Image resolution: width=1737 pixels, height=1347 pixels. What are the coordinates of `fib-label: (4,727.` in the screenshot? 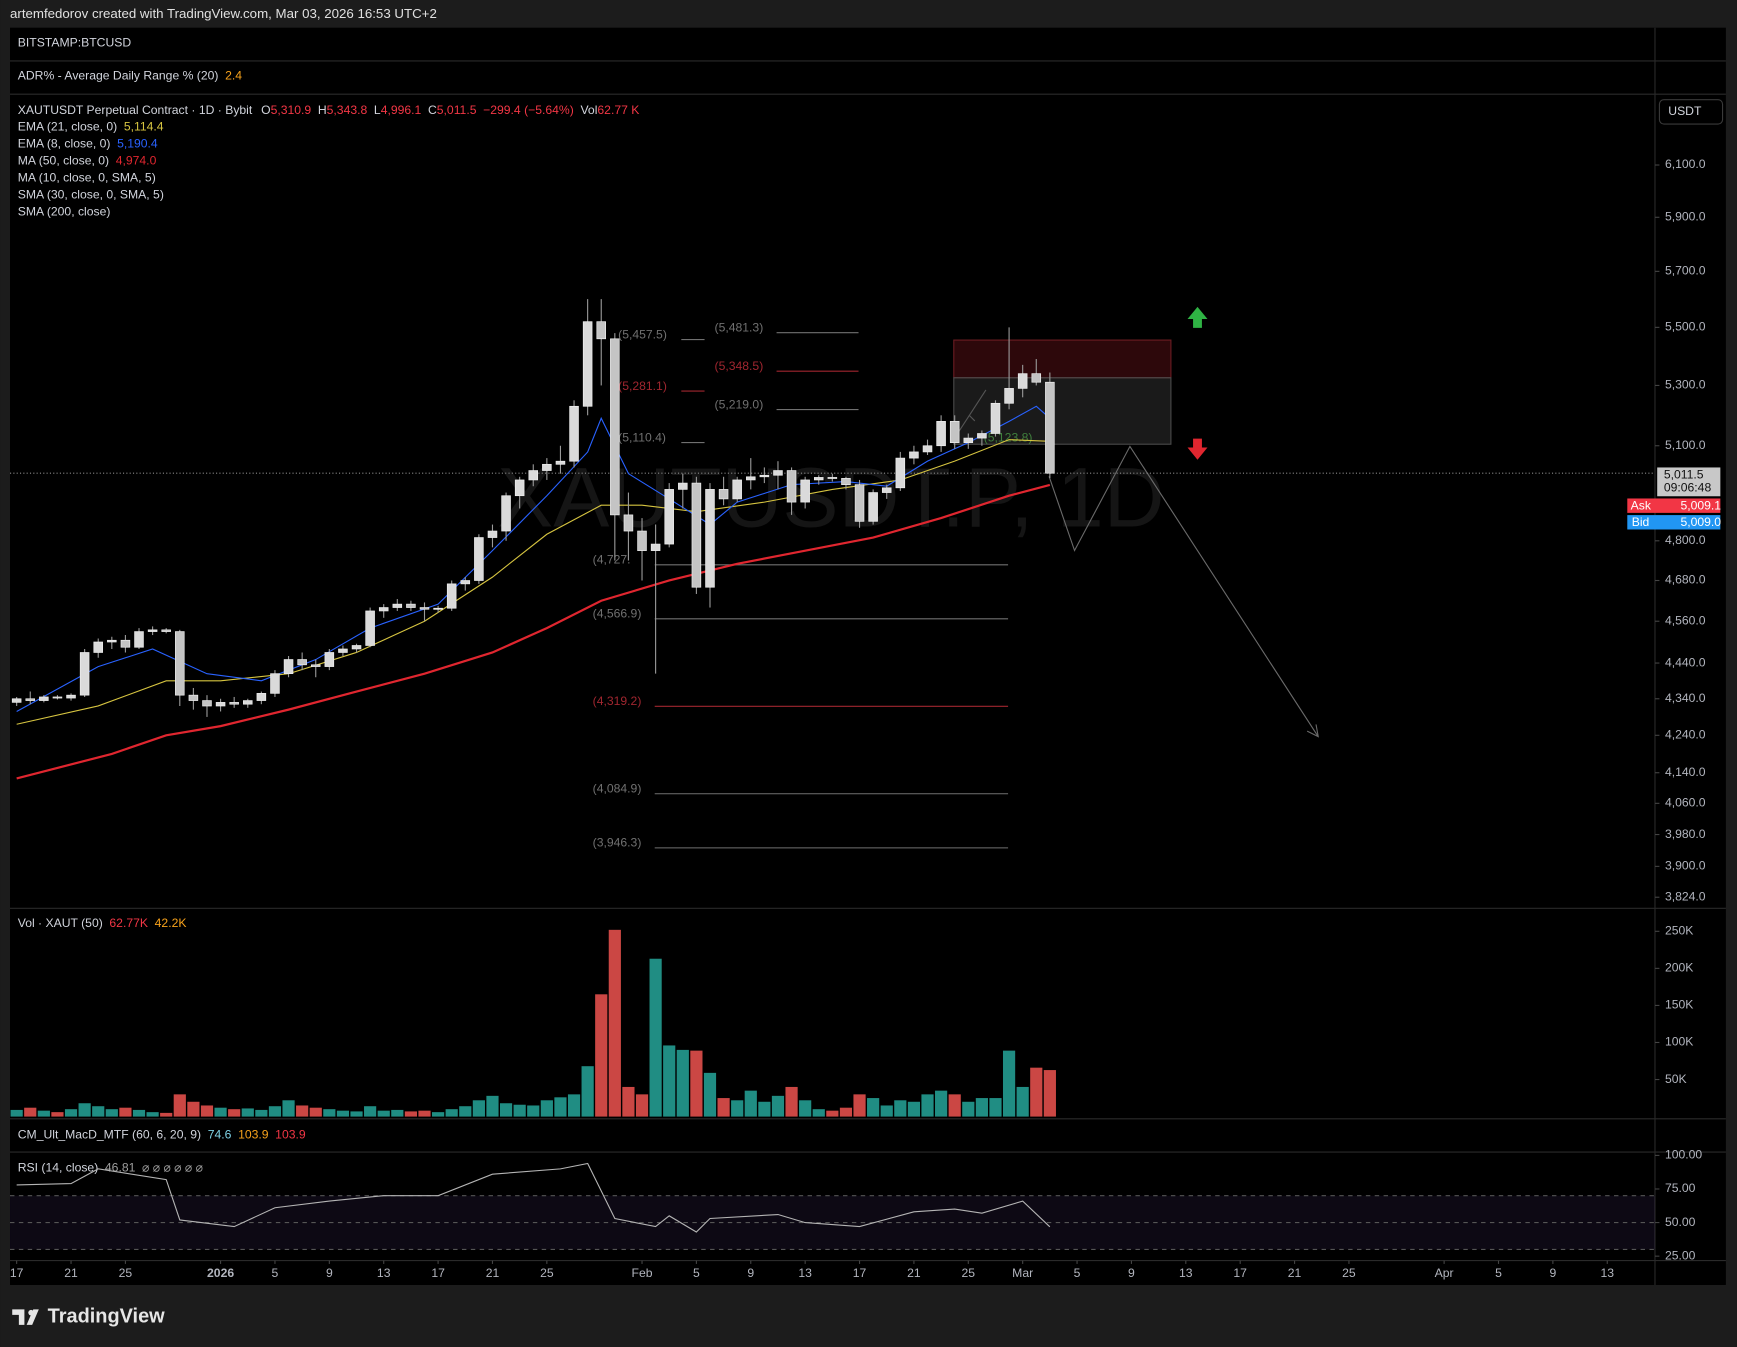 It's located at (612, 560).